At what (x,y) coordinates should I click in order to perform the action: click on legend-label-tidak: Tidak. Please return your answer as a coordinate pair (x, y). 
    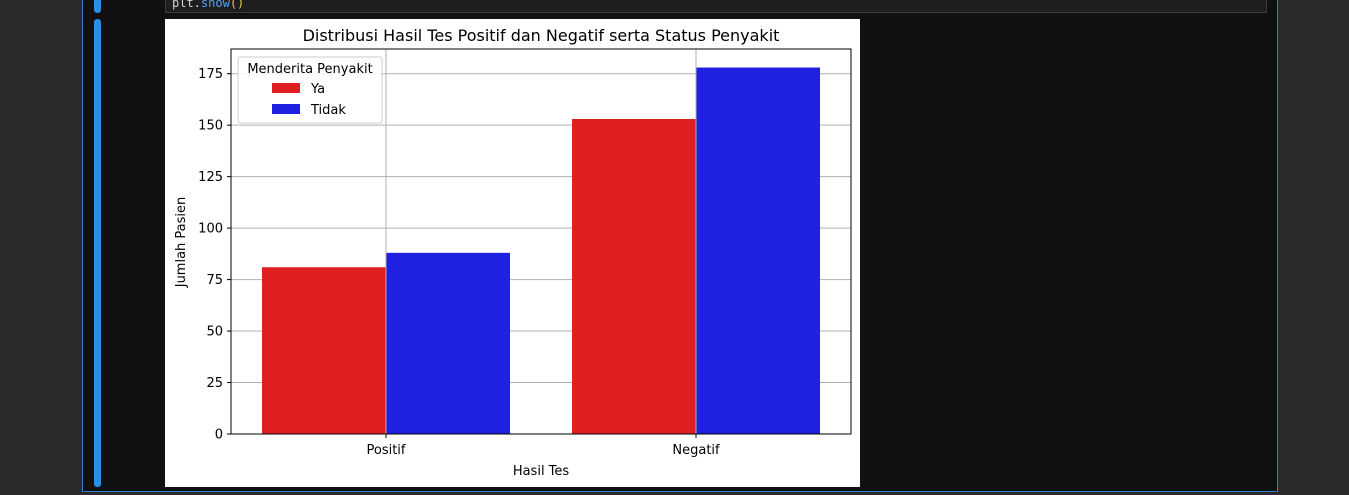
    Looking at the image, I should click on (328, 110).